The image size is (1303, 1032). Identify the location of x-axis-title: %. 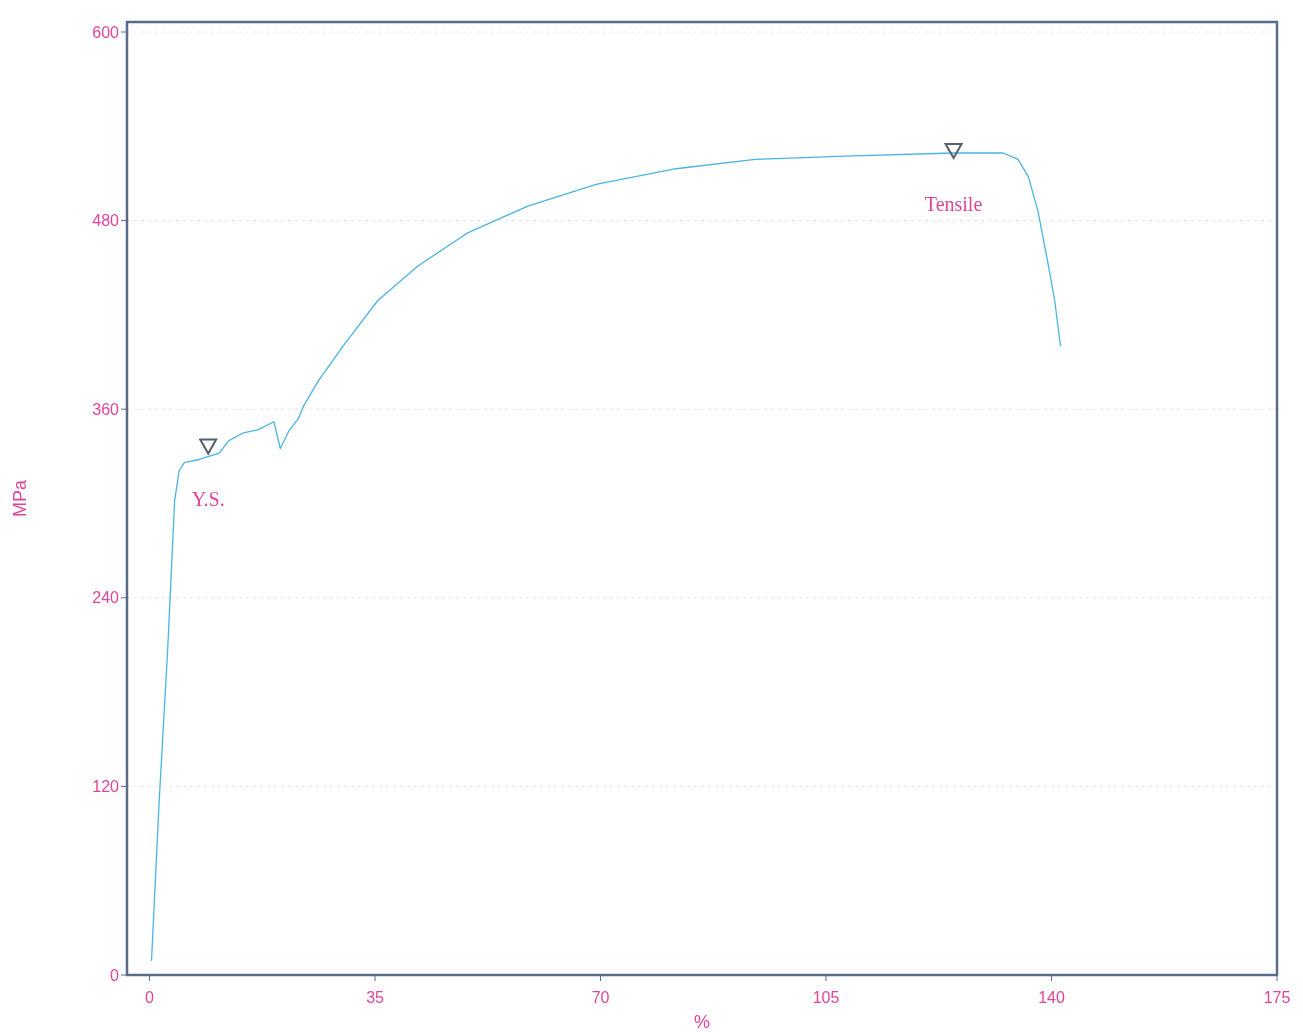
(702, 1022).